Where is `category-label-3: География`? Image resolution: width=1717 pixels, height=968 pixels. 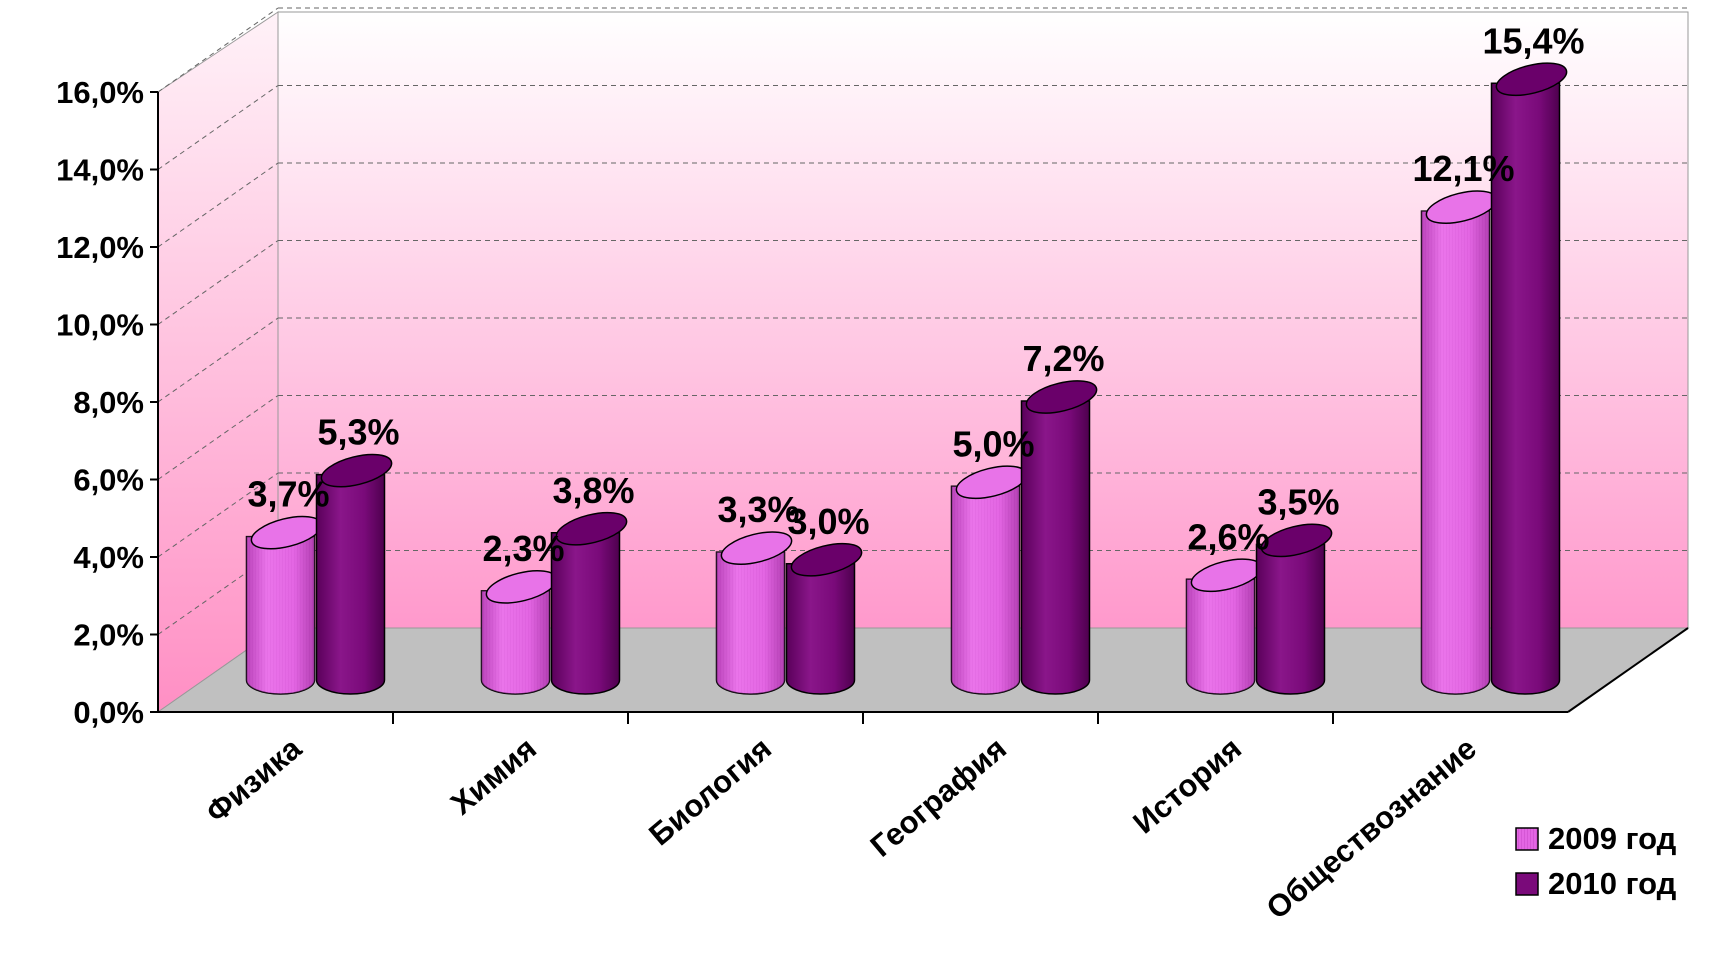
category-label-3: География is located at coordinates (938, 797).